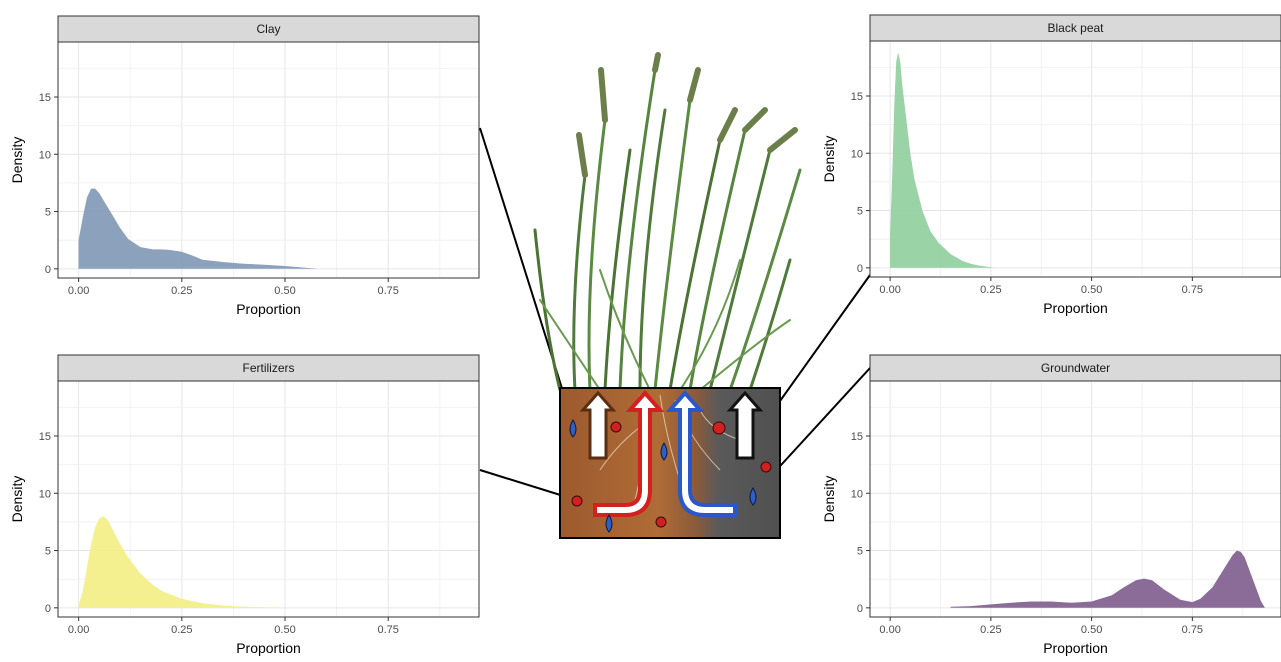  Describe the element at coordinates (181, 562) in the screenshot. I see `density-area-fertilizers` at that location.